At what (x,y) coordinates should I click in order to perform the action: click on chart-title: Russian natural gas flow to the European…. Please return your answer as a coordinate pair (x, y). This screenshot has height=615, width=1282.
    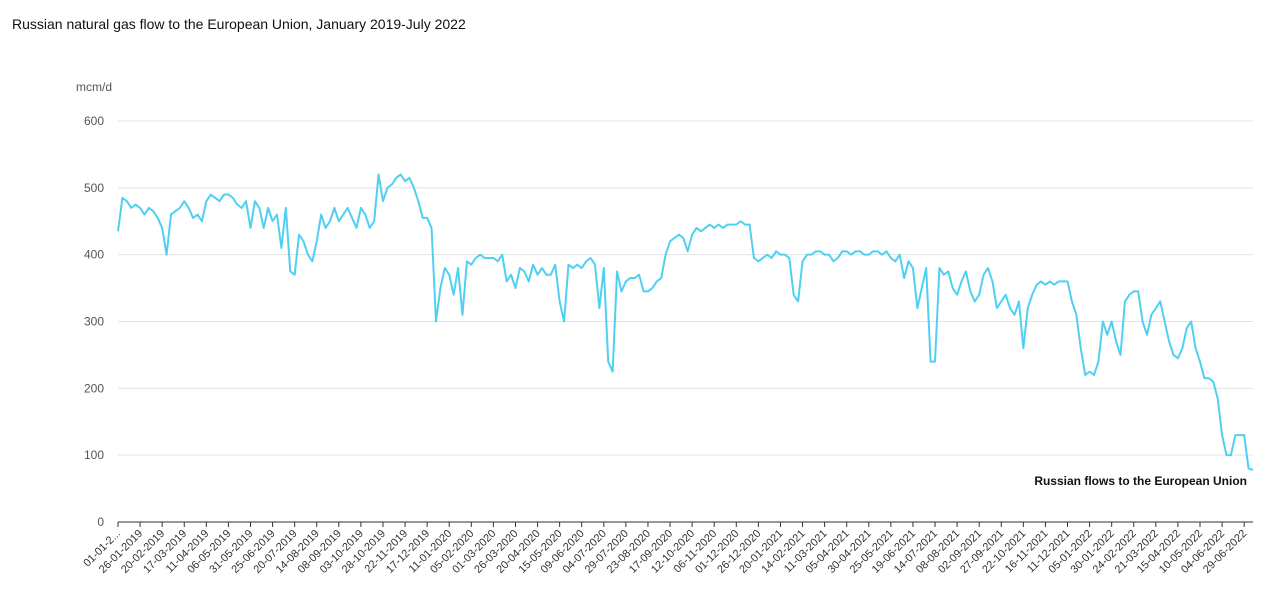
    Looking at the image, I should click on (239, 24).